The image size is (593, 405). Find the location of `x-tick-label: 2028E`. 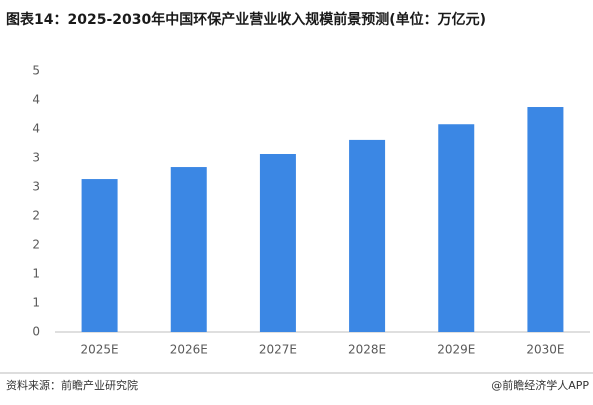

x-tick-label: 2028E is located at coordinates (367, 350).